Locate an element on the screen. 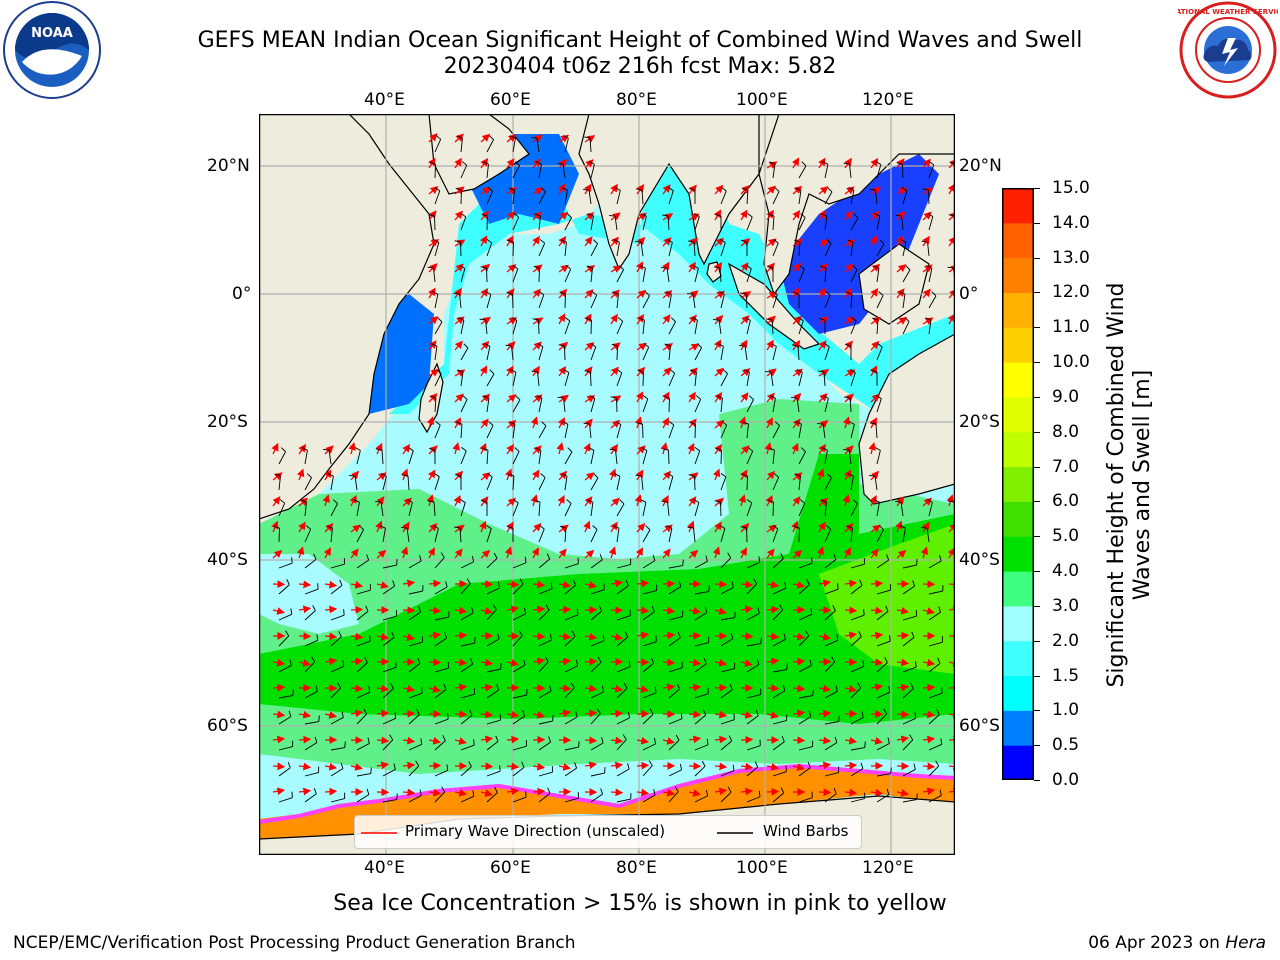 The width and height of the screenshot is (1280, 960). colorbar-tick-mark is located at coordinates (1037, 746).